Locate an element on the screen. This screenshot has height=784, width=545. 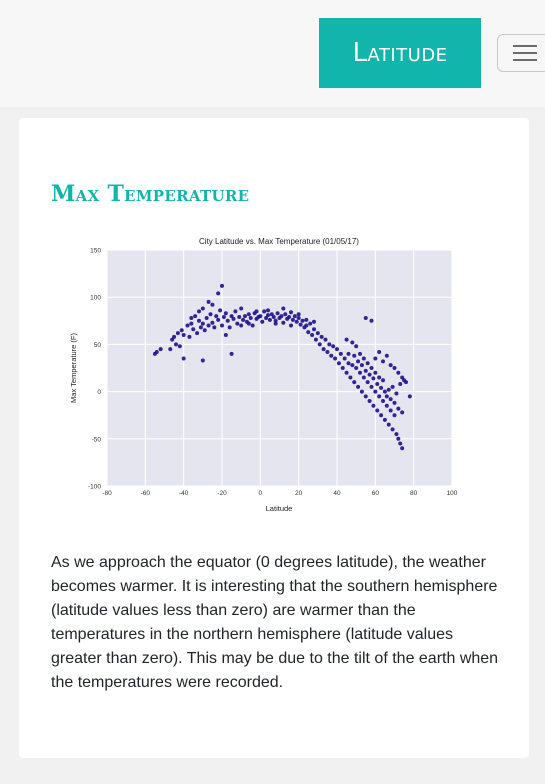
brand-link: Latitude is located at coordinates (400, 53).